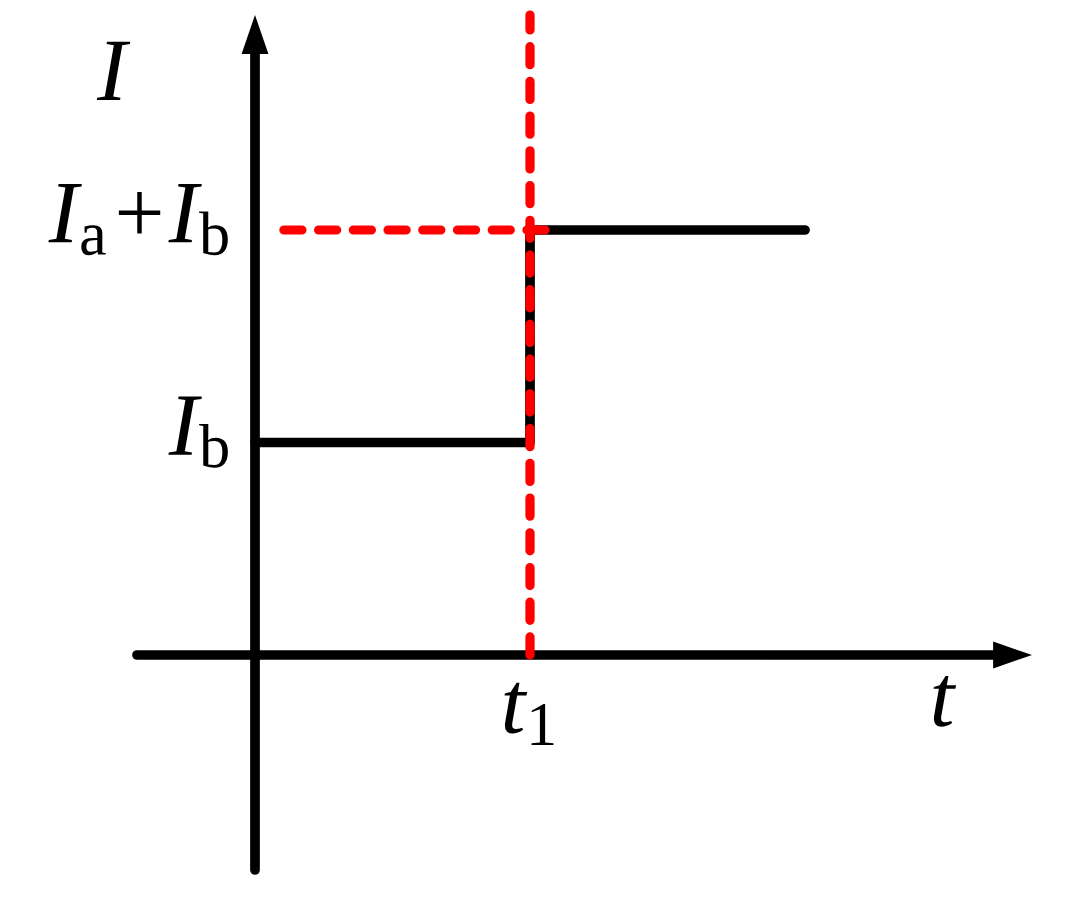  What do you see at coordinates (138, 220) in the screenshot?
I see `ref-line-label: I$_{a}$+I$_{b}$` at bounding box center [138, 220].